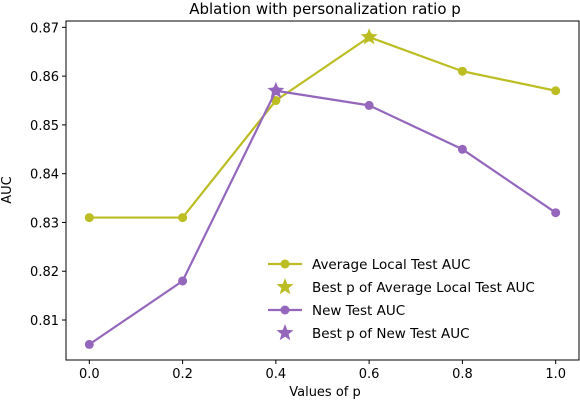  What do you see at coordinates (182, 374) in the screenshot?
I see `x-tick-label: 0.2` at bounding box center [182, 374].